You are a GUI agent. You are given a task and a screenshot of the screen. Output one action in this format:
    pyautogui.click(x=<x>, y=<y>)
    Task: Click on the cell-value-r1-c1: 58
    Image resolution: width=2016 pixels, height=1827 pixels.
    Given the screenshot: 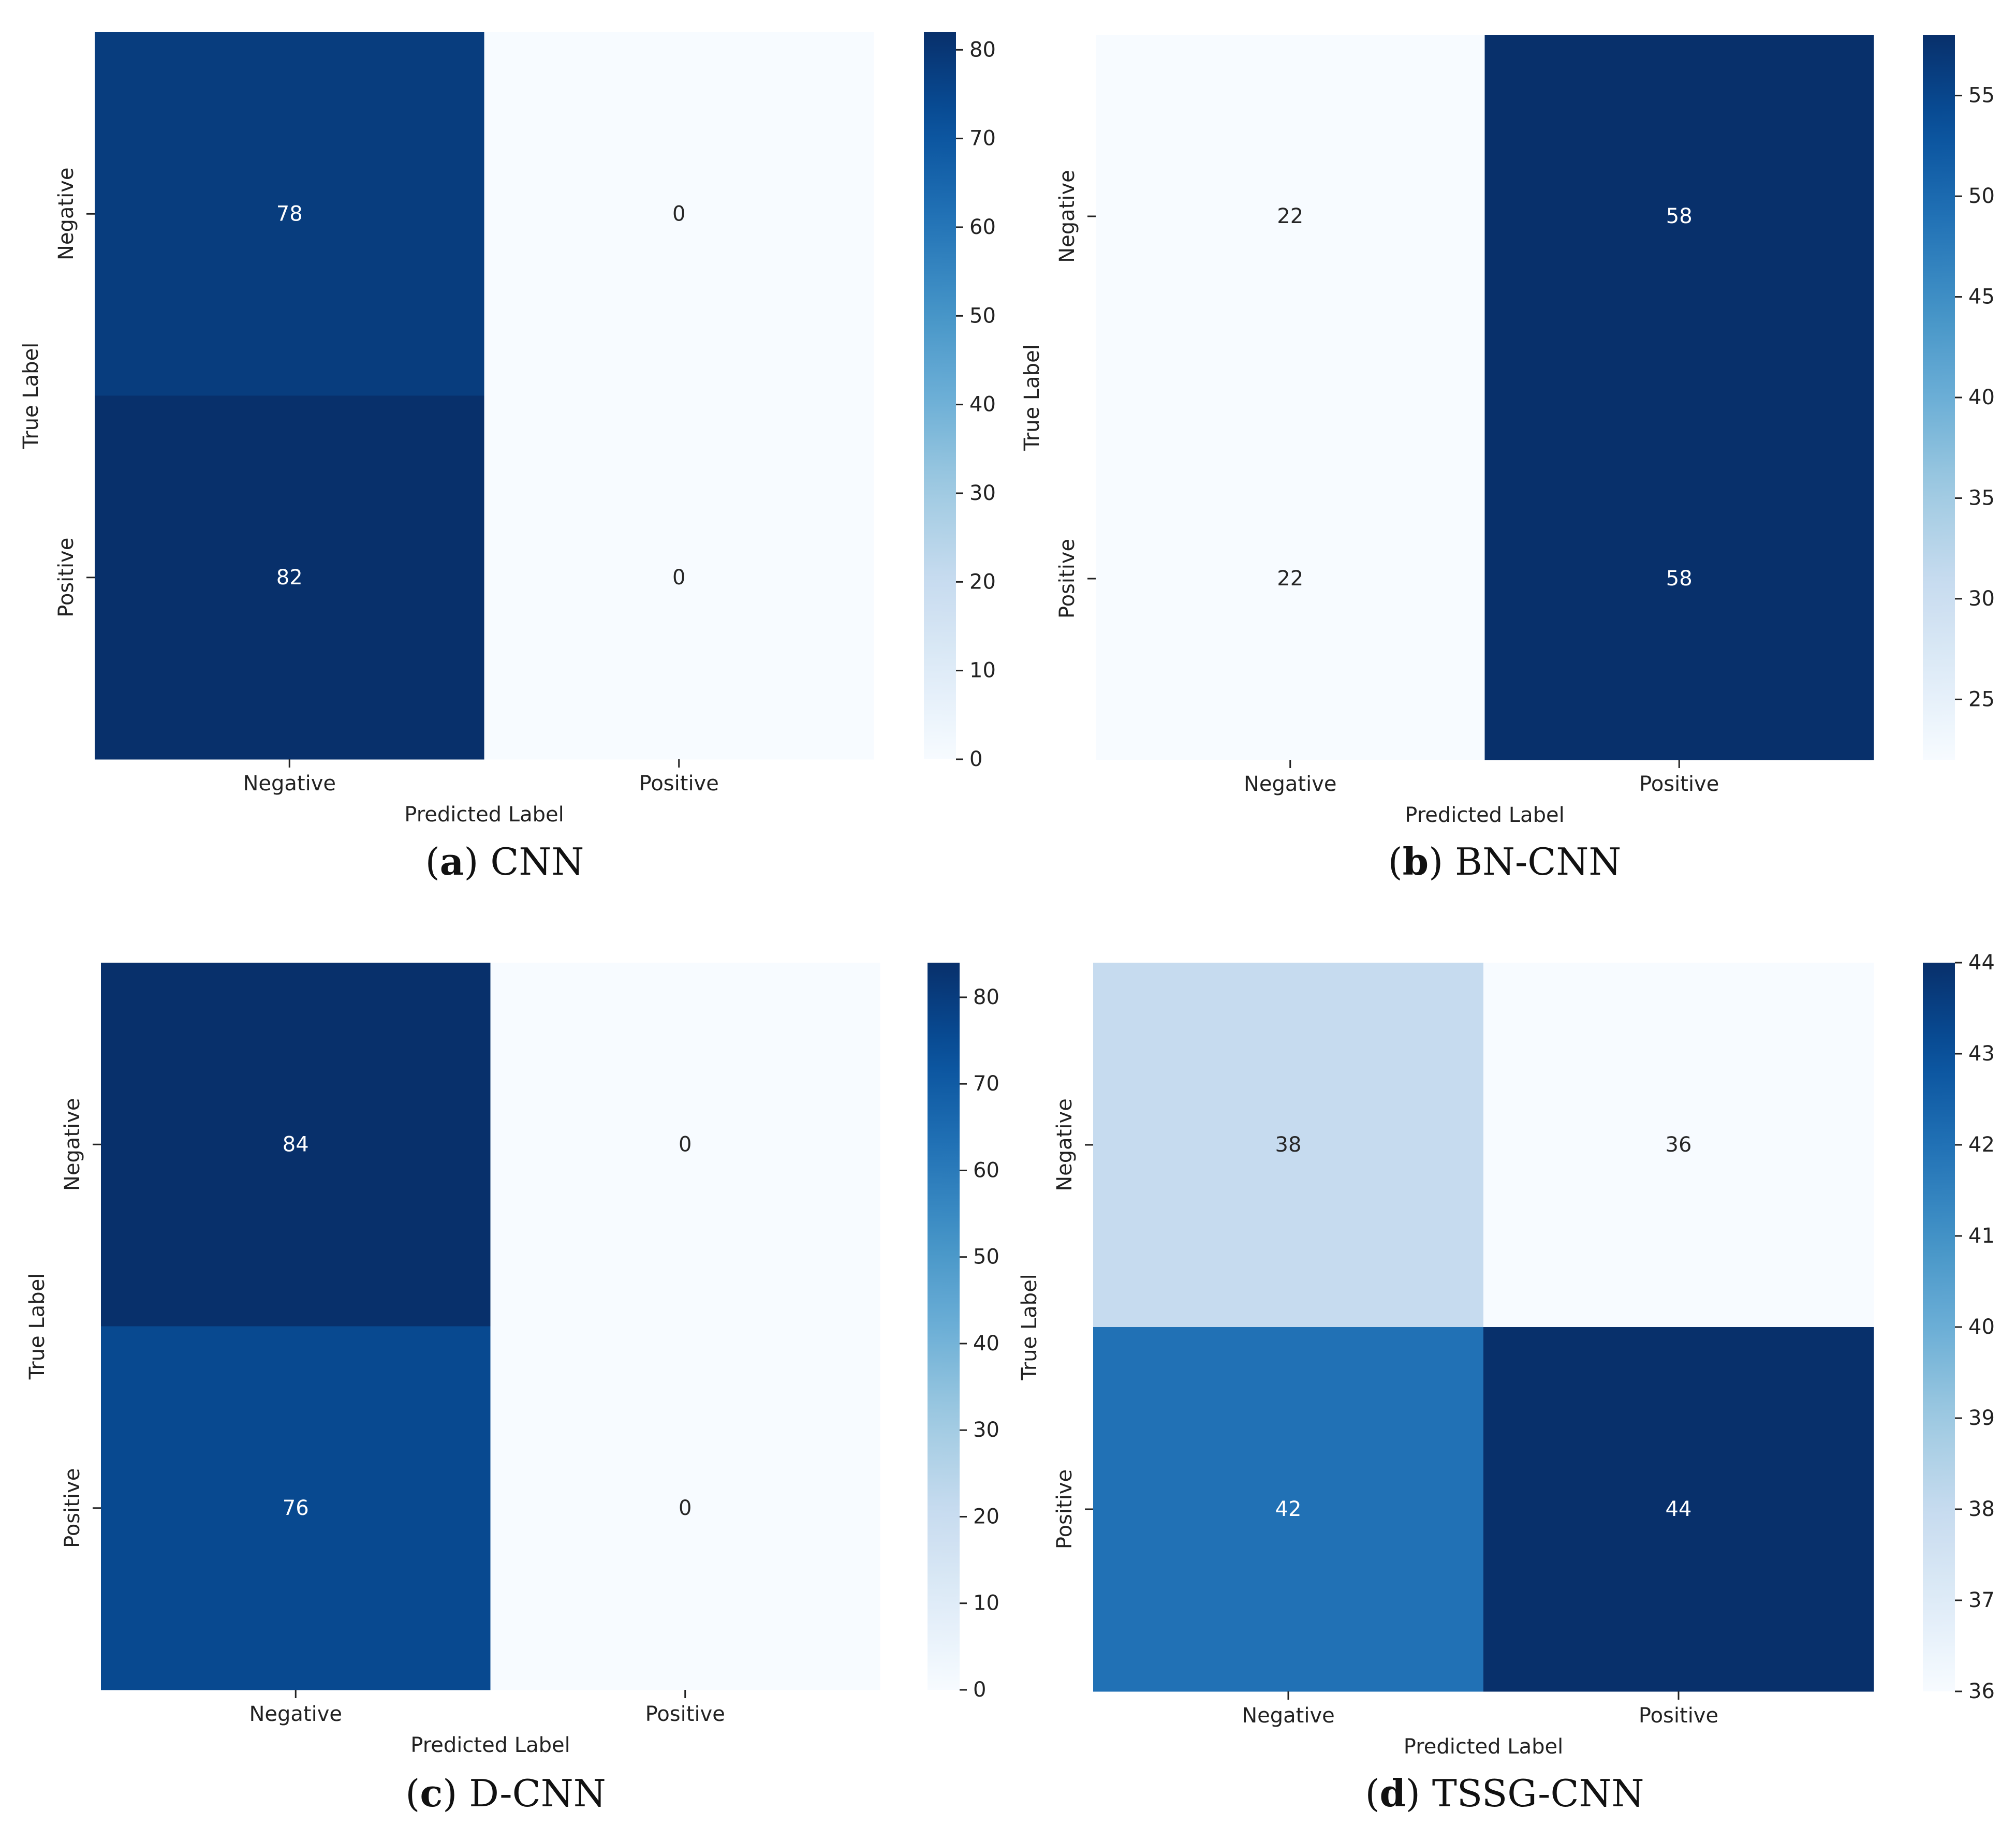 What is the action you would take?
    pyautogui.click(x=1679, y=579)
    